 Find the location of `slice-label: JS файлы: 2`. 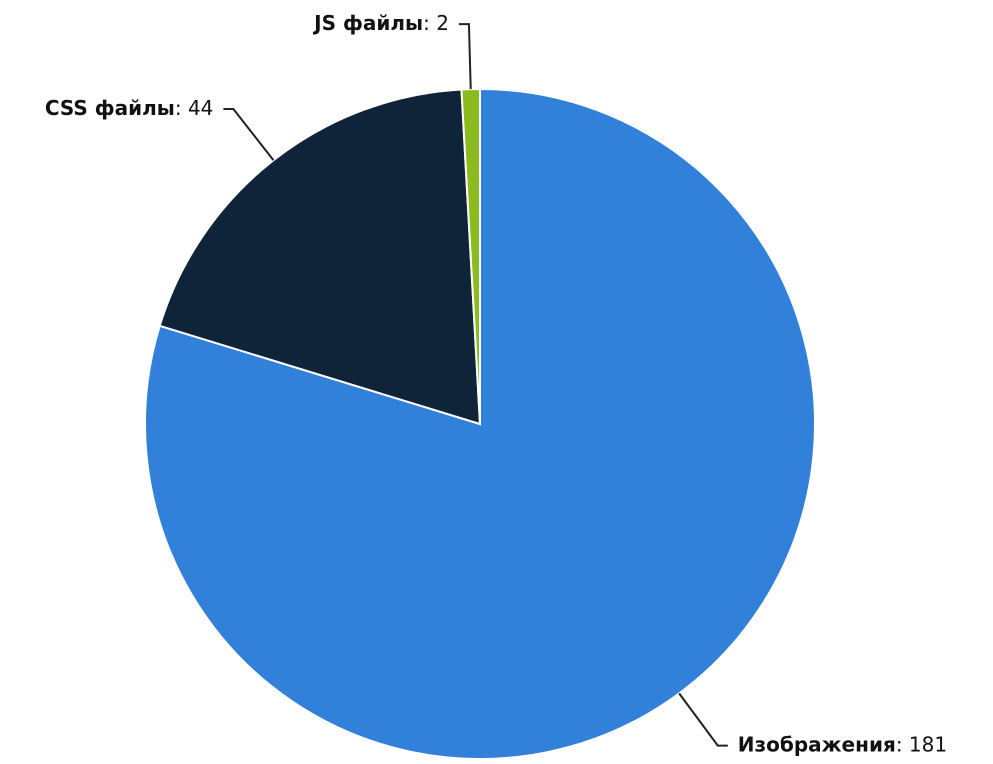

slice-label: JS файлы: 2 is located at coordinates (380, 23).